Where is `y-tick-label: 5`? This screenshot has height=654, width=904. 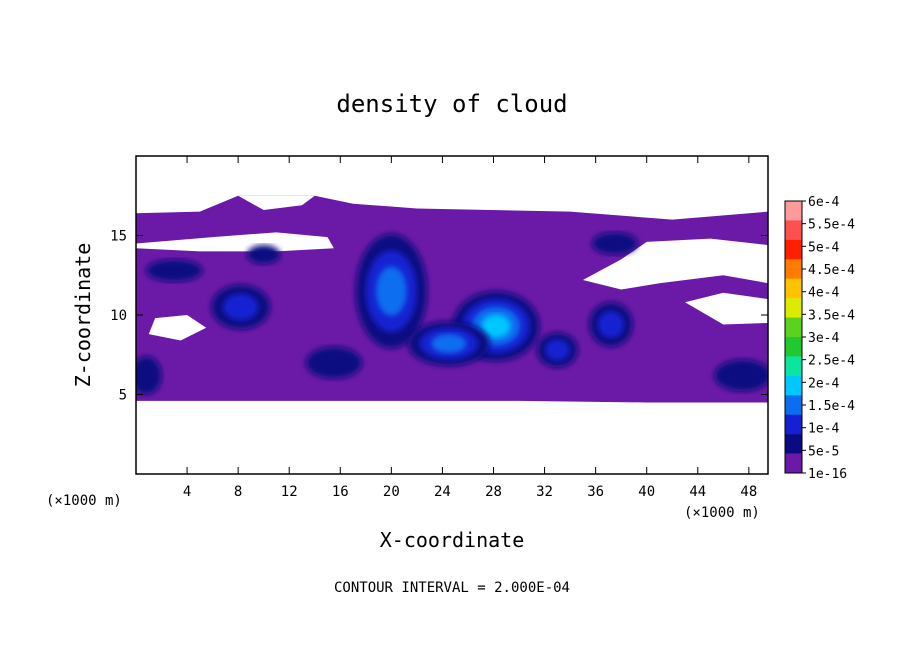
y-tick-label: 5 is located at coordinates (123, 396).